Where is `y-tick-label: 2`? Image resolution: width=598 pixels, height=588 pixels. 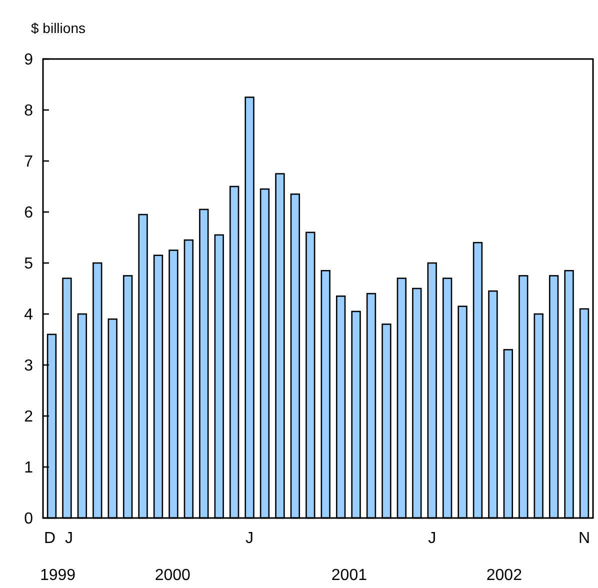
y-tick-label: 2 is located at coordinates (29, 417).